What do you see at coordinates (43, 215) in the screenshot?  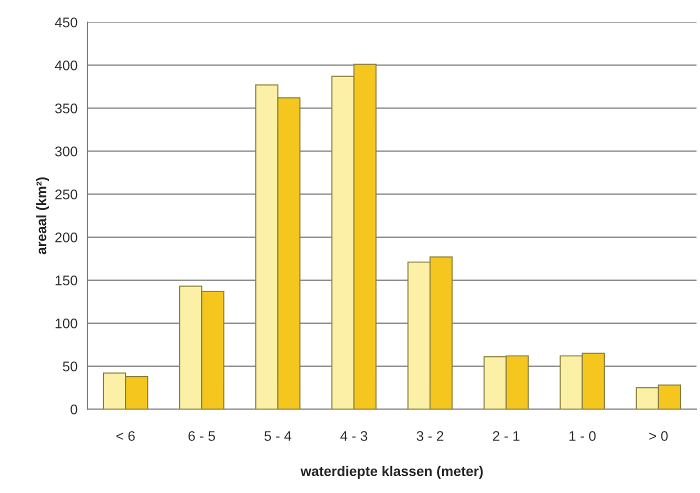 I see `y-axis-title: areaal (km²)` at bounding box center [43, 215].